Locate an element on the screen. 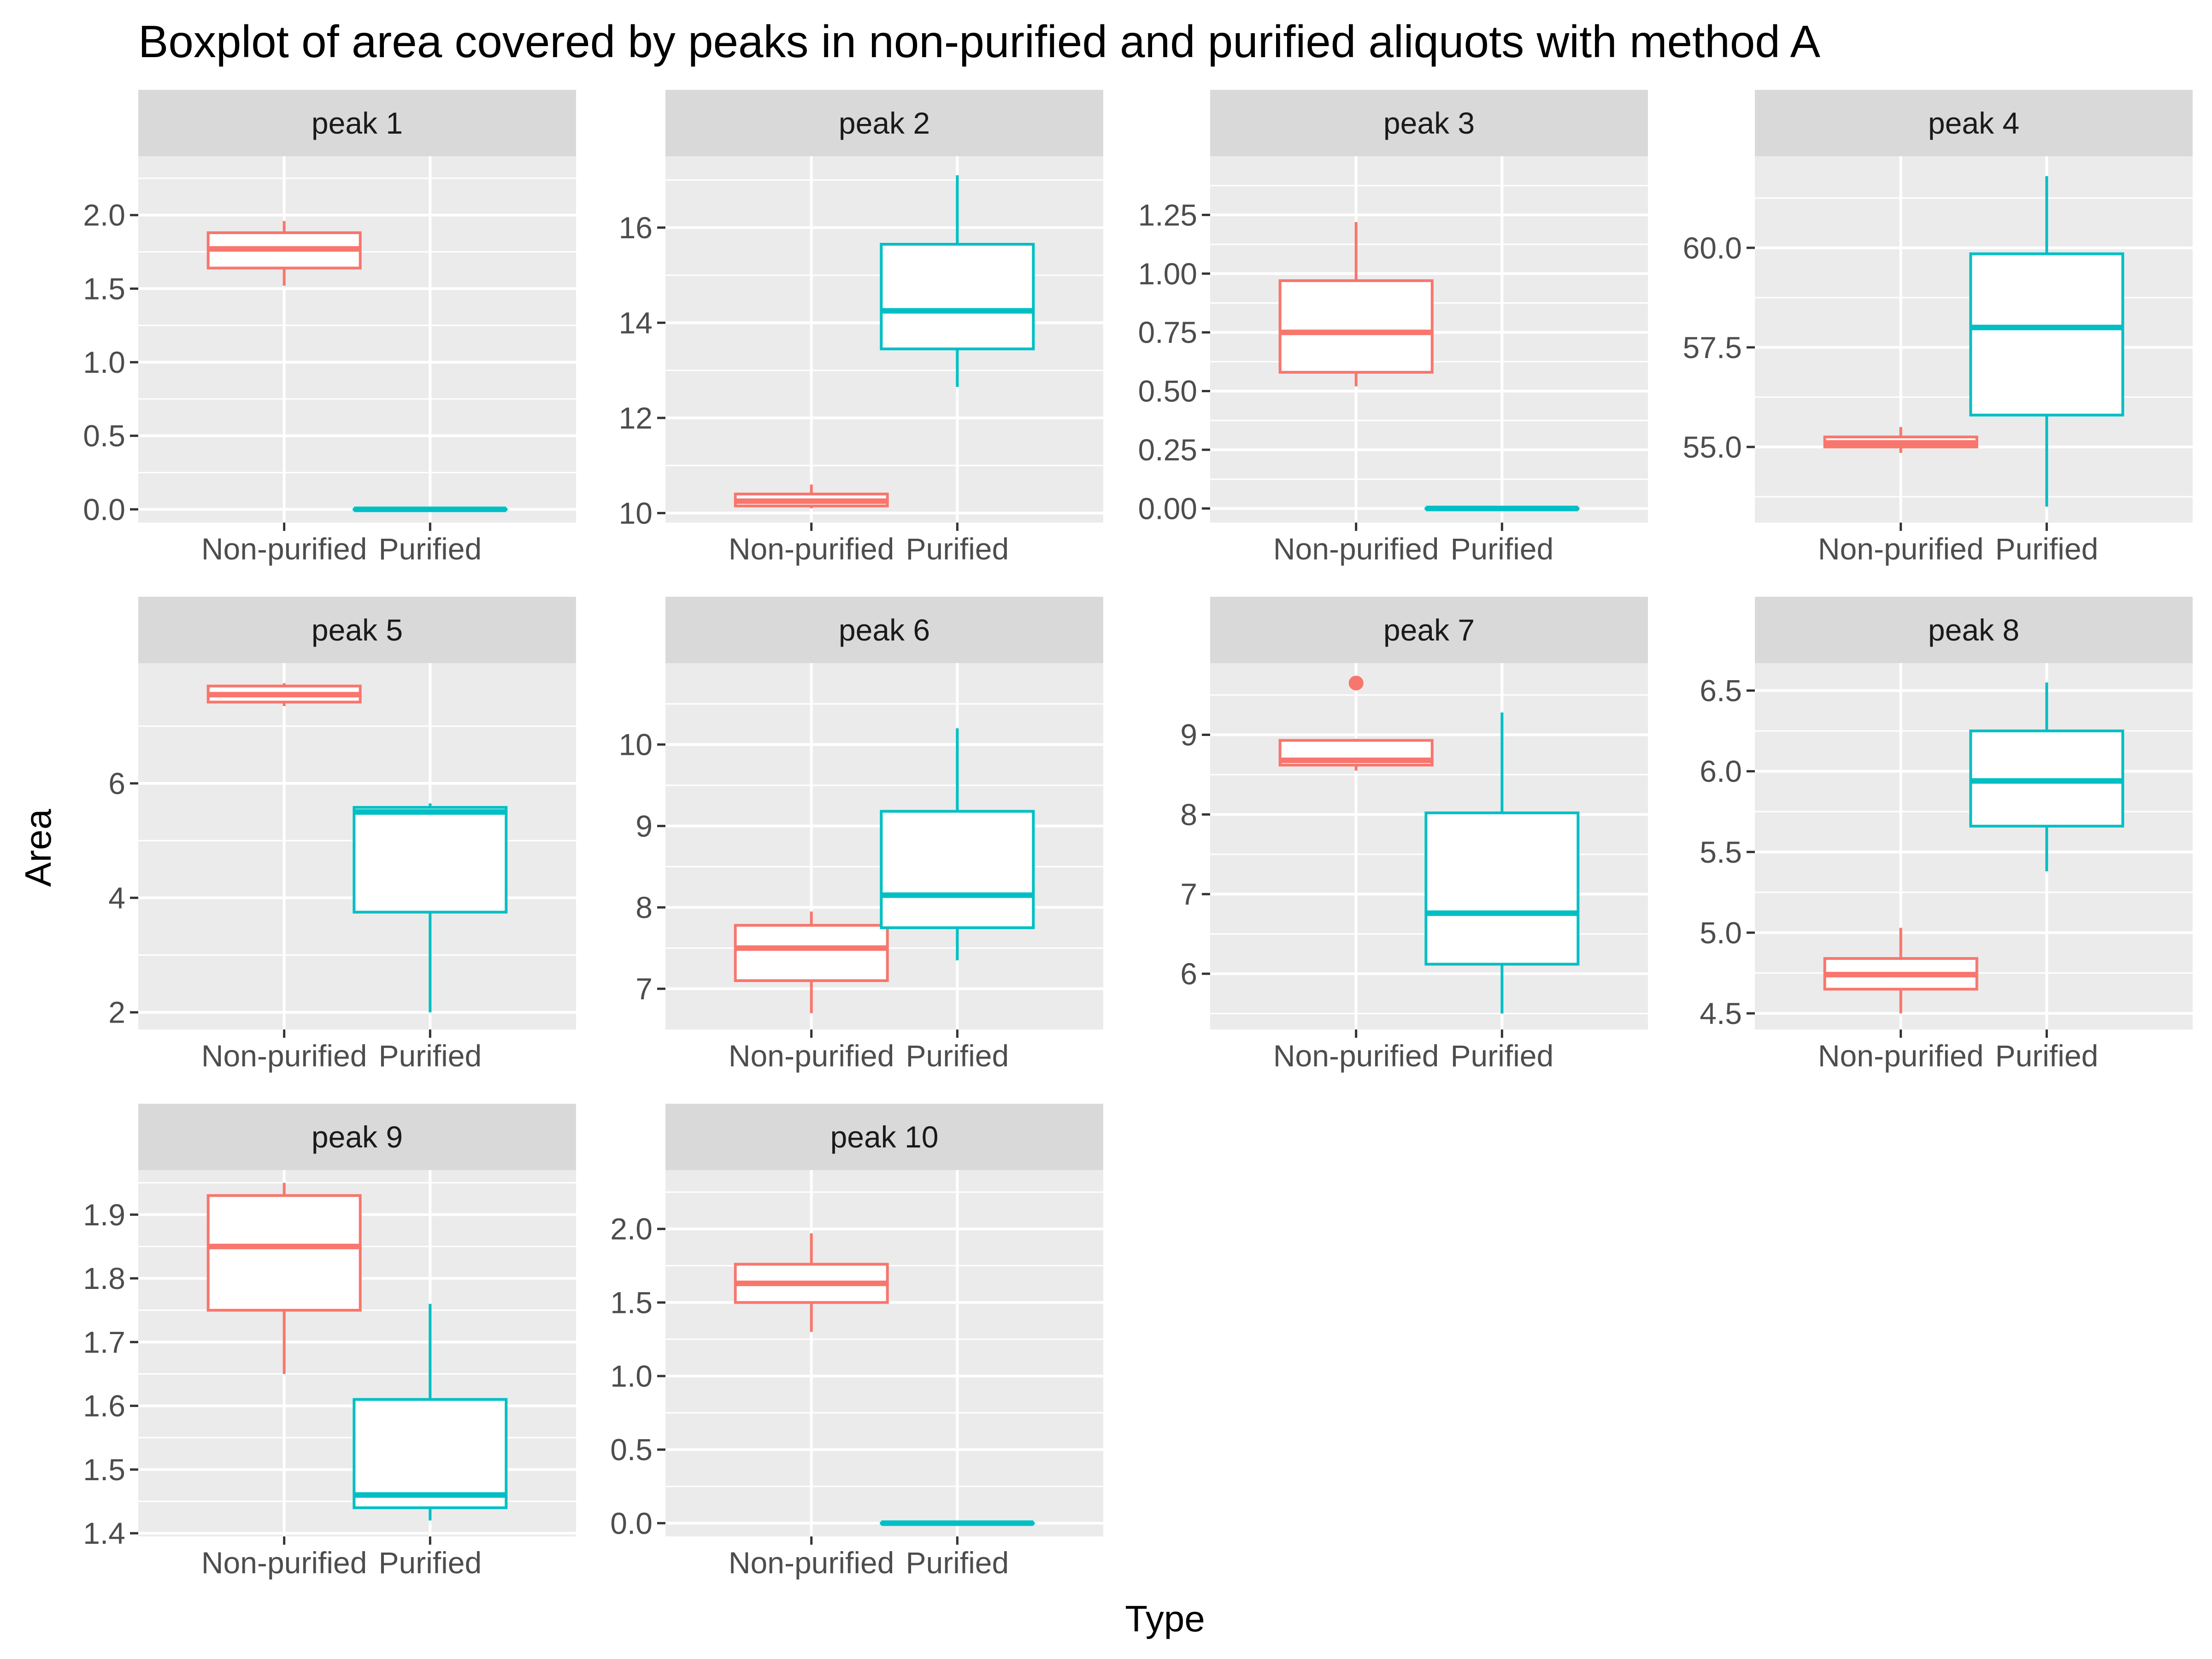 Image resolution: width=2212 pixels, height=1659 pixels. y-tick-label: 10 is located at coordinates (636, 745).